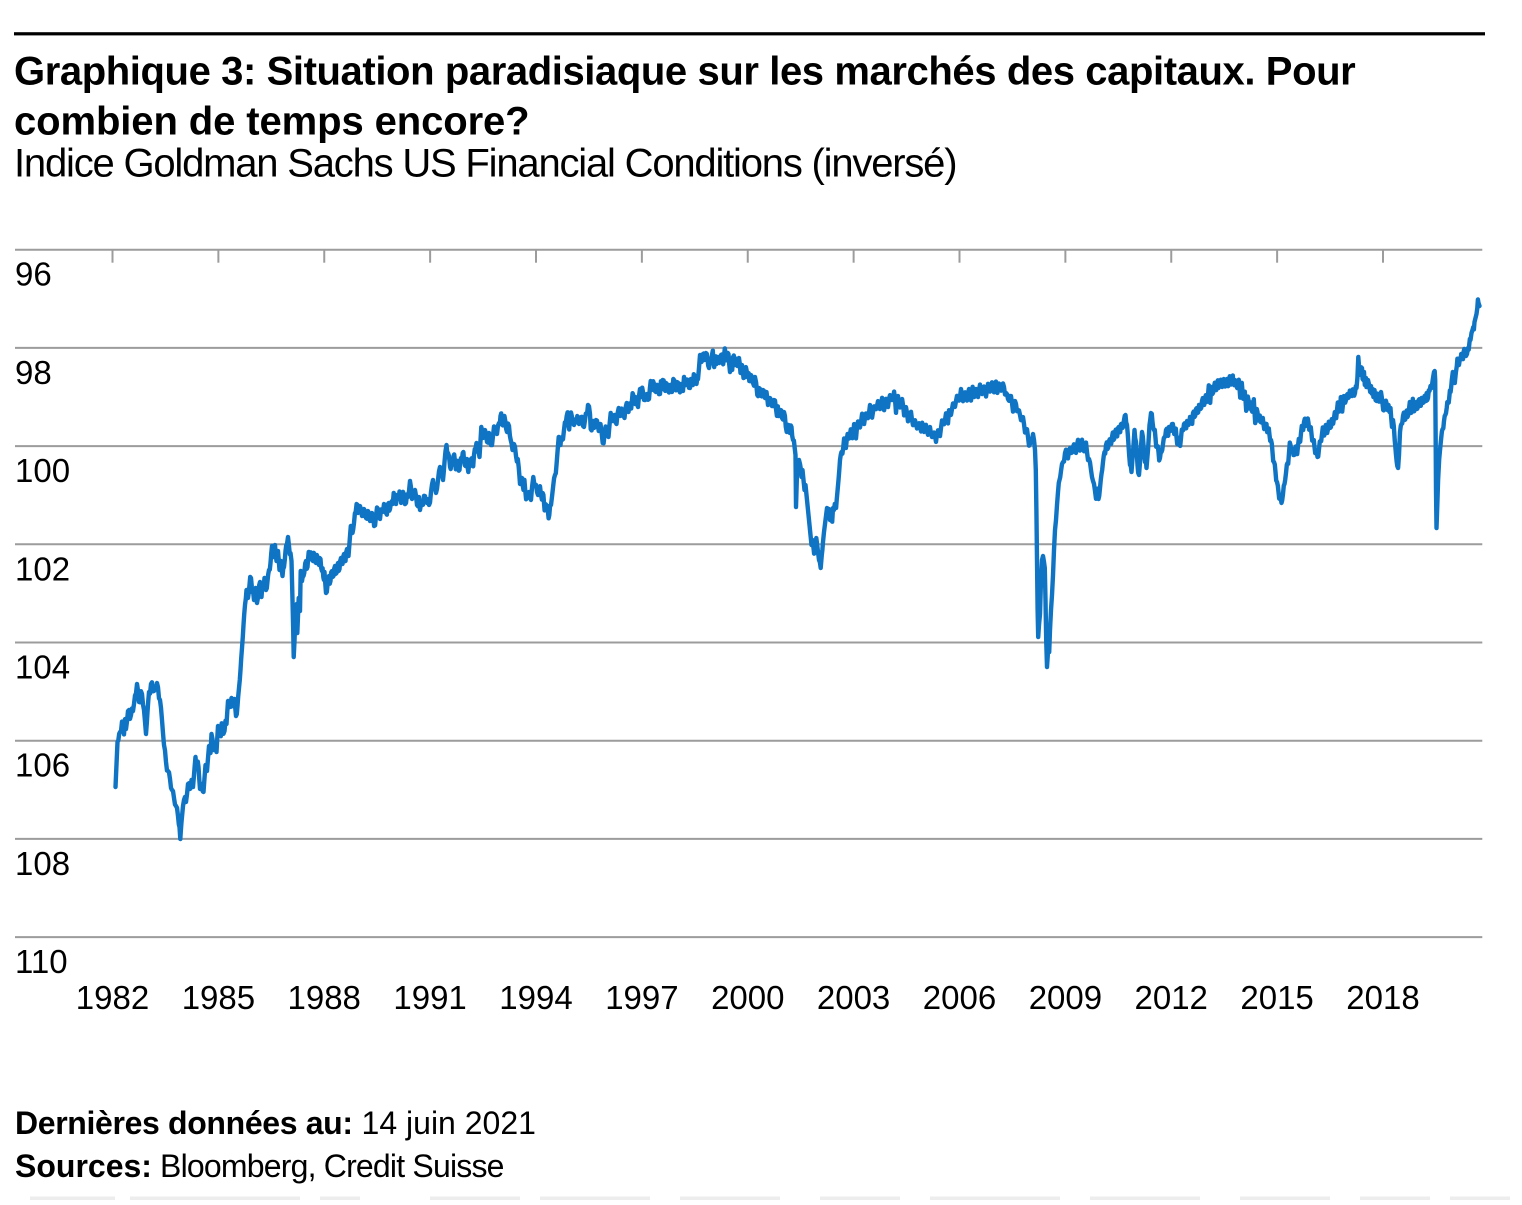 The height and width of the screenshot is (1205, 1522). What do you see at coordinates (42, 765) in the screenshot?
I see `svg-text: 106` at bounding box center [42, 765].